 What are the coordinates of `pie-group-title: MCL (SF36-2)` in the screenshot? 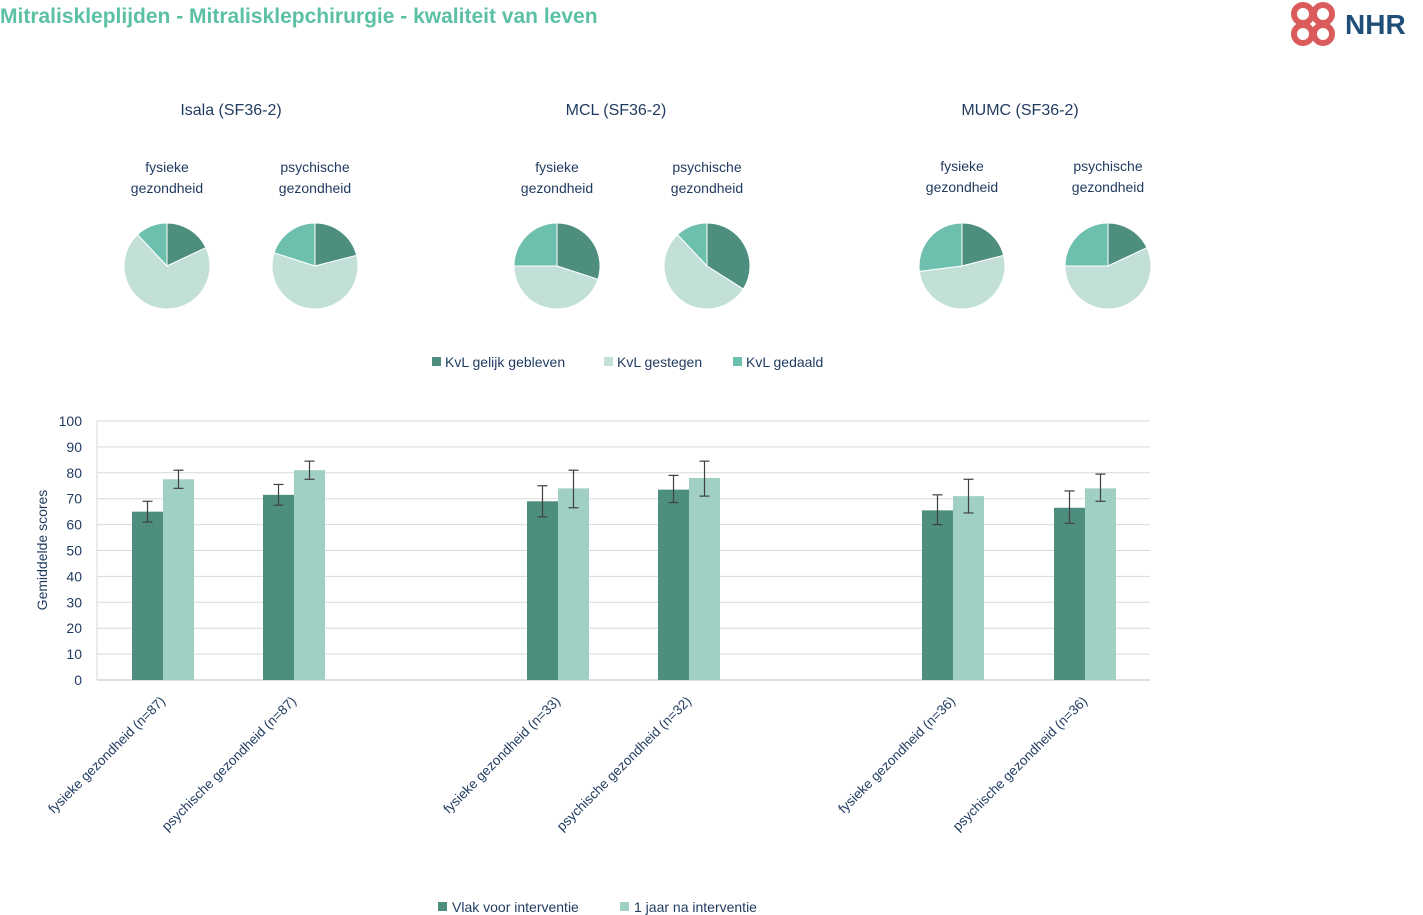 It's located at (616, 110).